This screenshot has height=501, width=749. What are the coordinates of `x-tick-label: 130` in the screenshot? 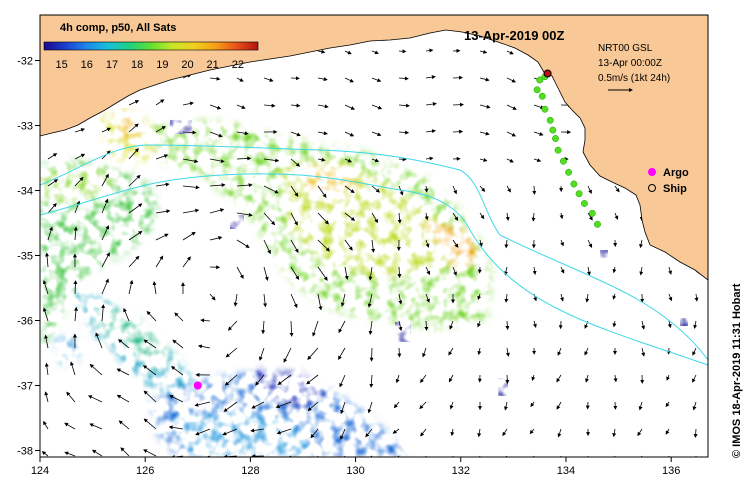 It's located at (355, 471).